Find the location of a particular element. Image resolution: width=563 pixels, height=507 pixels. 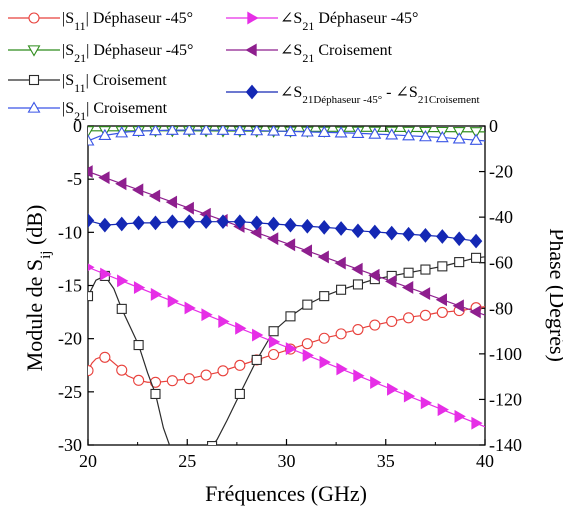

series-s21_croisement is located at coordinates (286, 136).